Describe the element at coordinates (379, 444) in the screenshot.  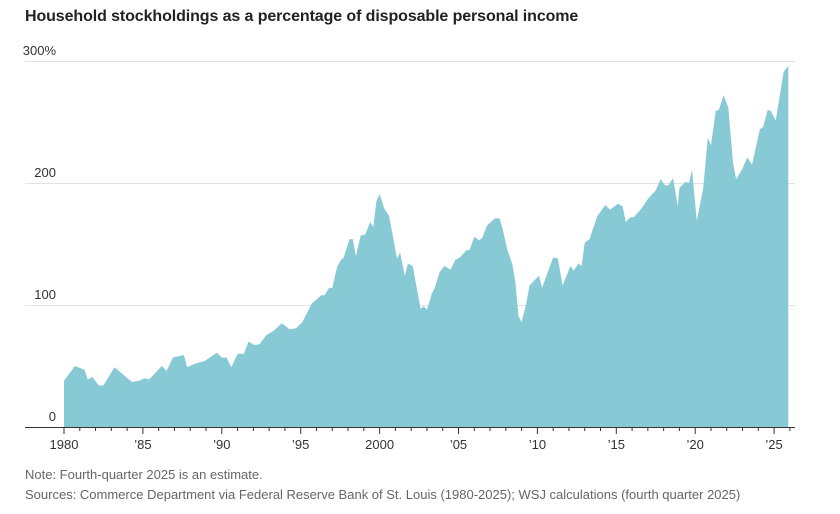
I see `x-tick-label: 2000` at that location.